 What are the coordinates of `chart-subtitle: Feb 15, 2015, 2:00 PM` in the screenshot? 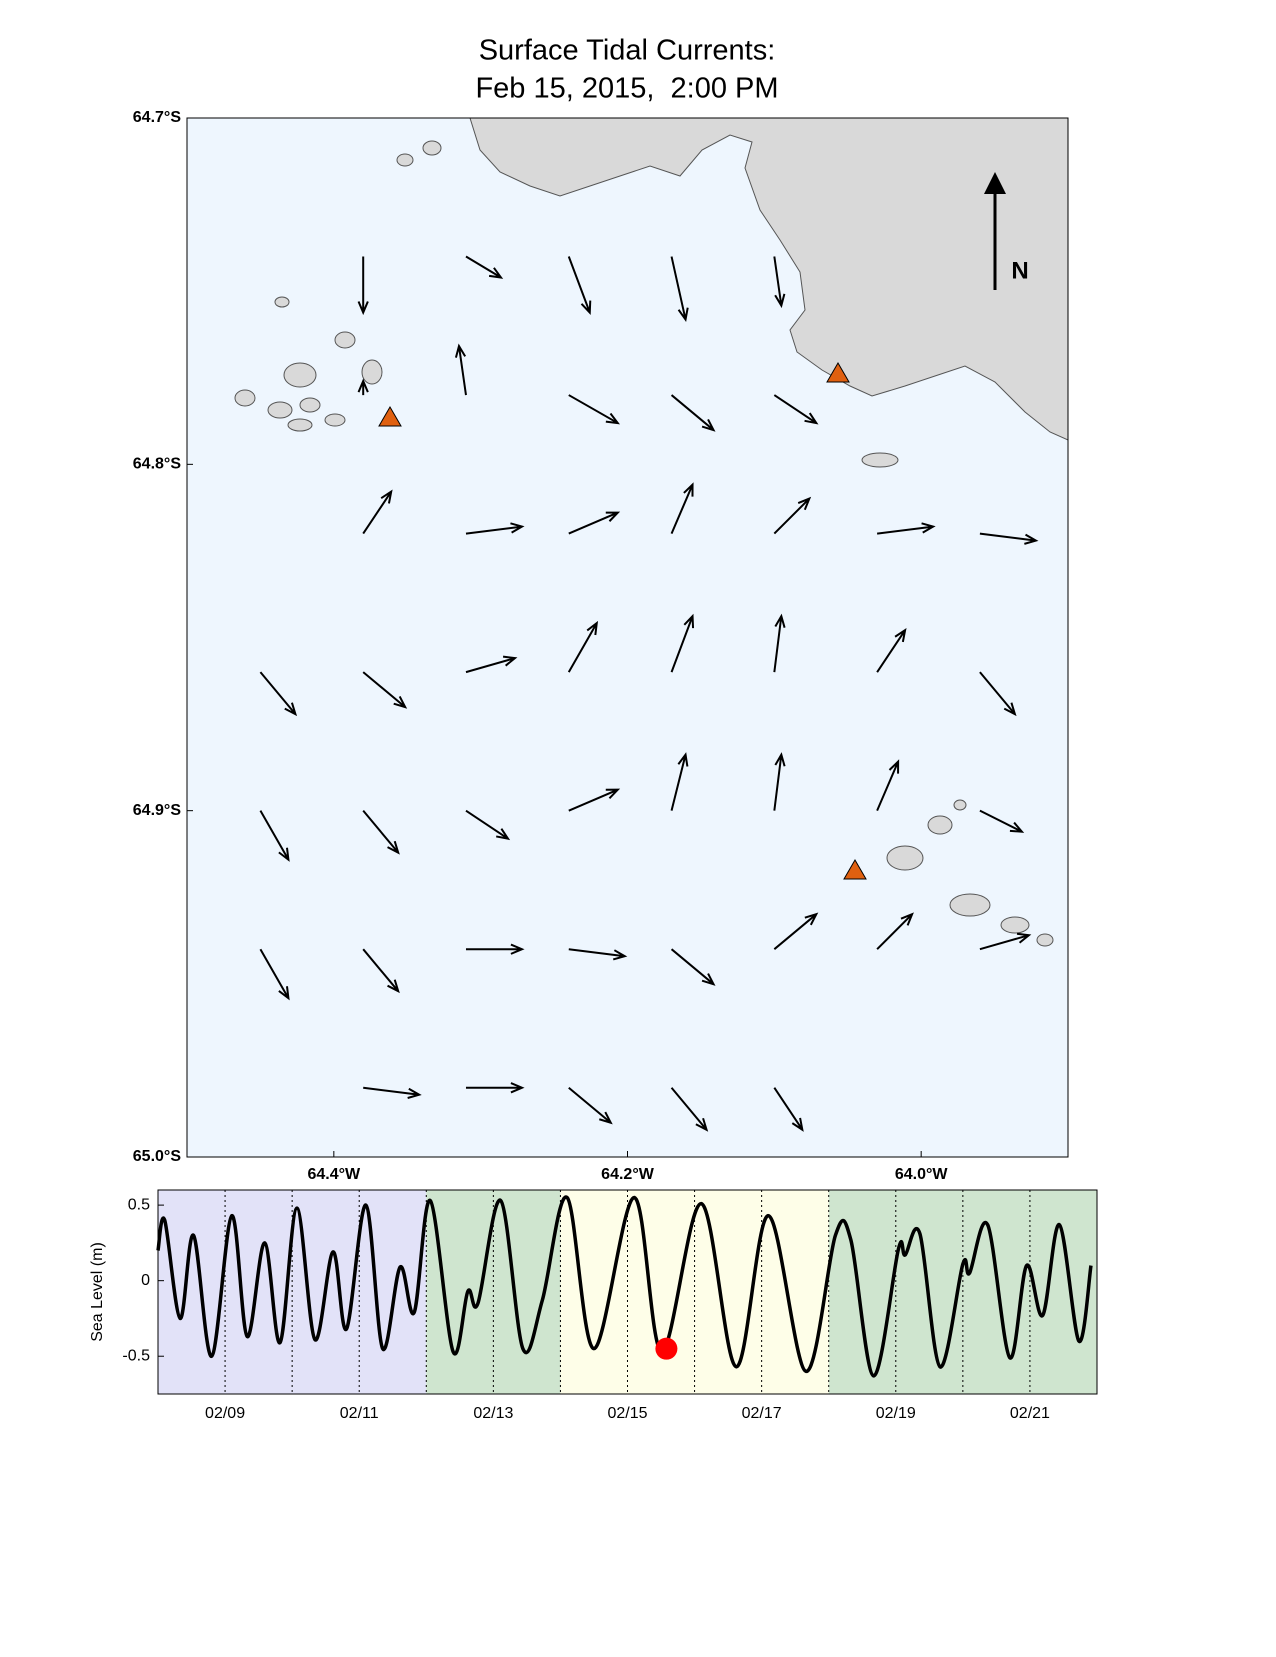 It's located at (626, 89).